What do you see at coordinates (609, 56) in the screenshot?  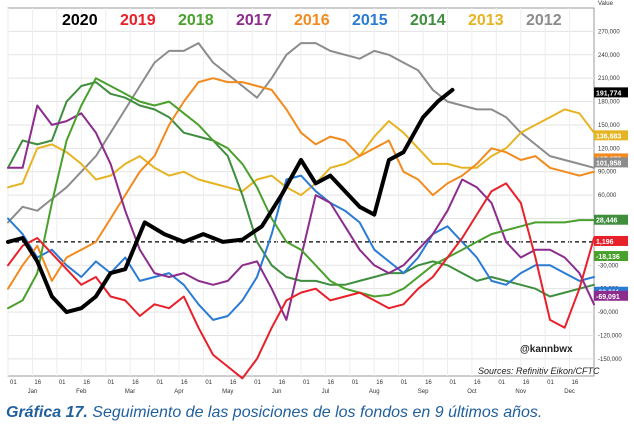 I see `y-tick-label: 240,000` at bounding box center [609, 56].